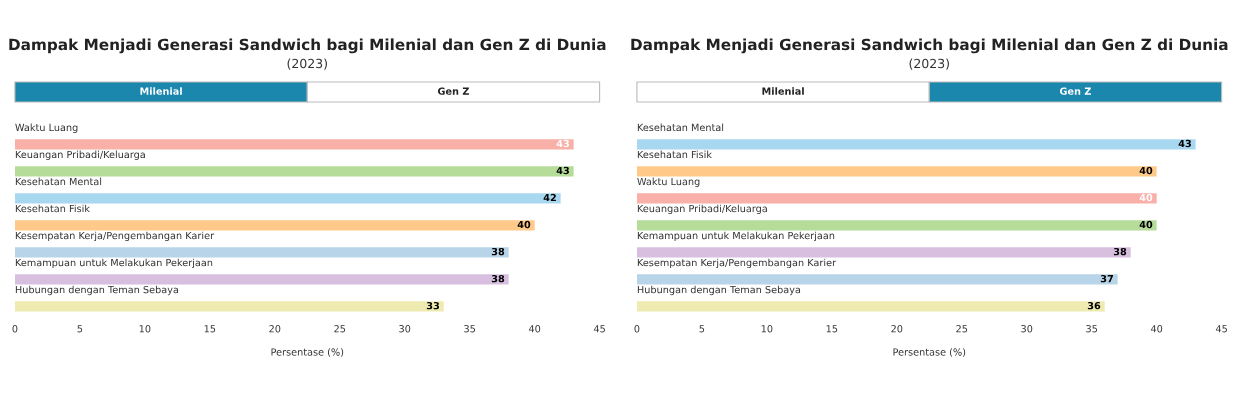  What do you see at coordinates (549, 197) in the screenshot?
I see `data-label: 42` at bounding box center [549, 197].